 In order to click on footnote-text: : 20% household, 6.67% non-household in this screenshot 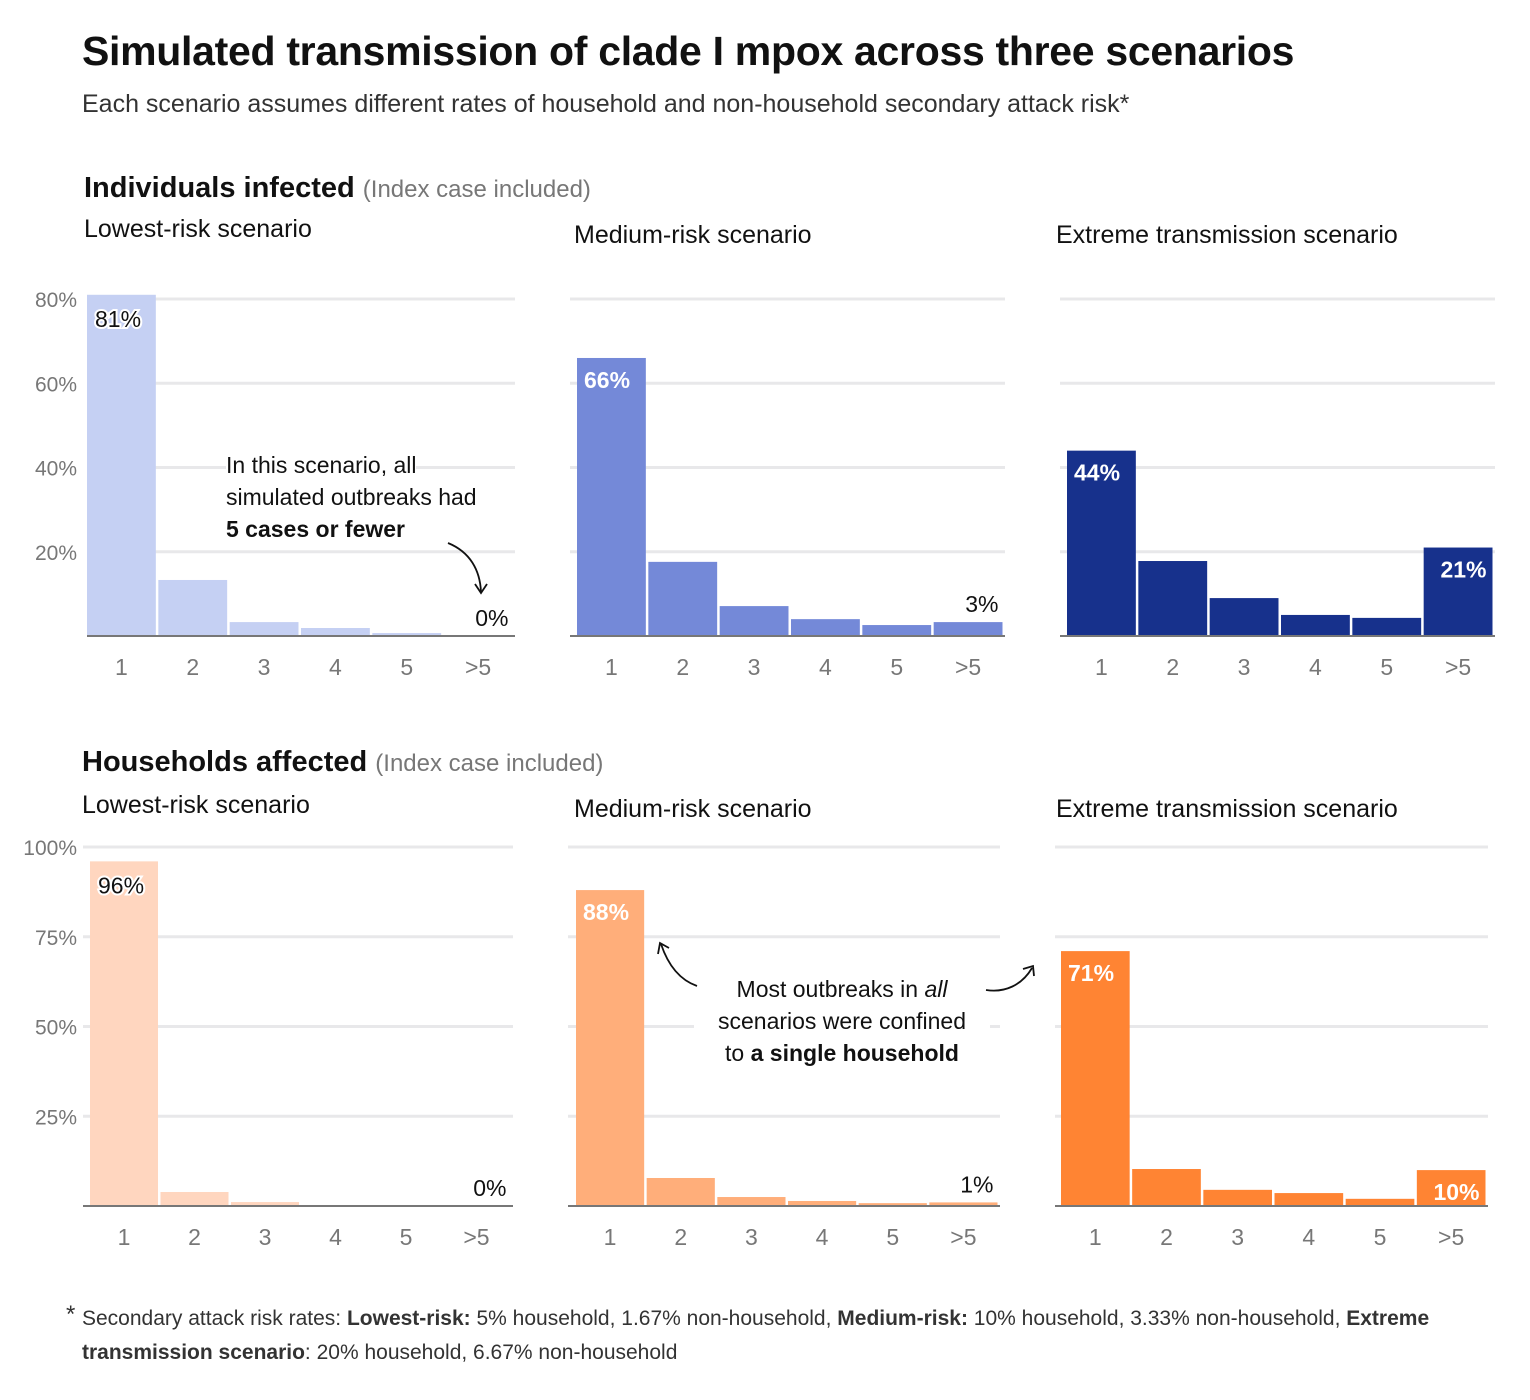, I will do `click(491, 1352)`.